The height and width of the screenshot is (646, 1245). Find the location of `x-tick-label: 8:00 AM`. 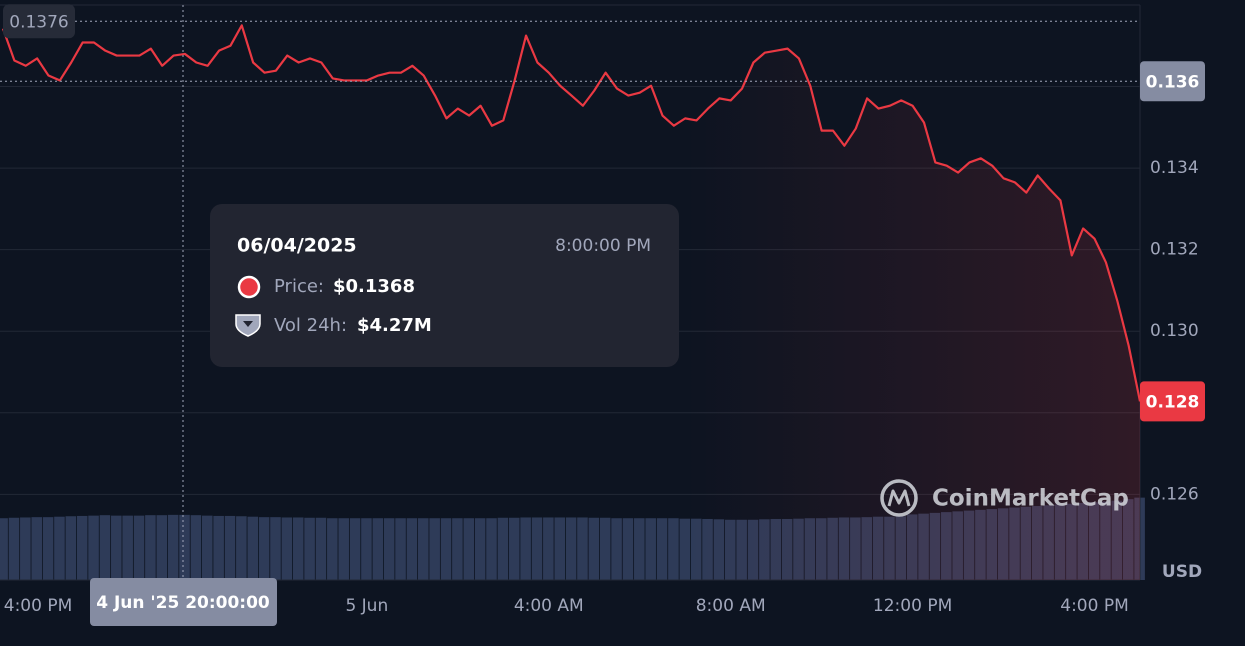

x-tick-label: 8:00 AM is located at coordinates (731, 606).